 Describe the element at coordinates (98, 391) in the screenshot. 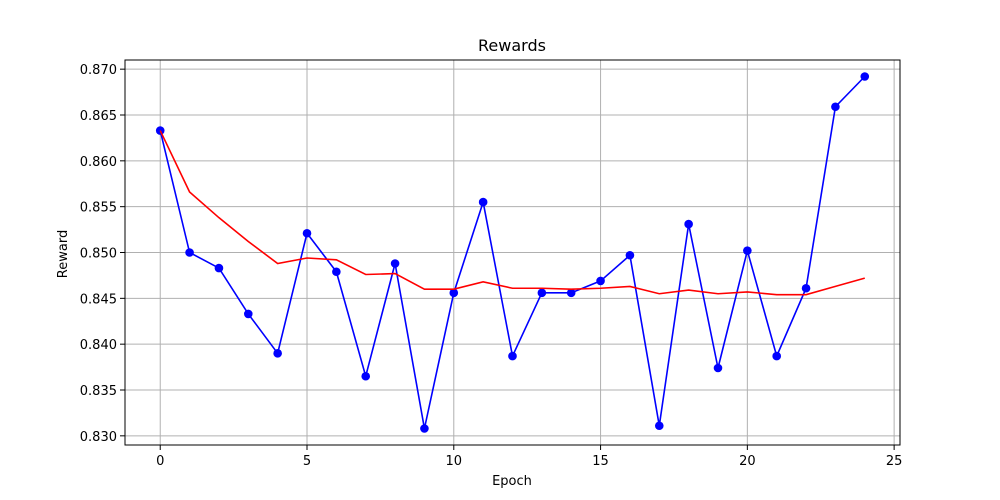

I see `y-tick-label: 0.835` at that location.